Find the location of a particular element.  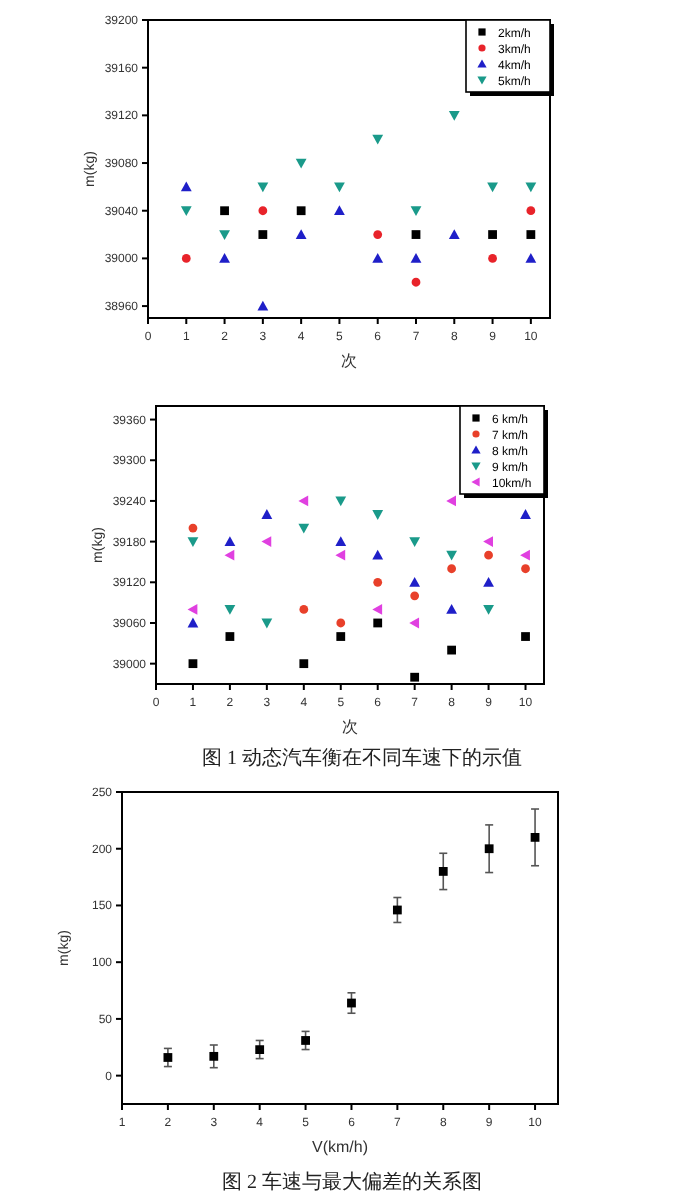

x-axis-title: V(km/h) is located at coordinates (340, 1147).